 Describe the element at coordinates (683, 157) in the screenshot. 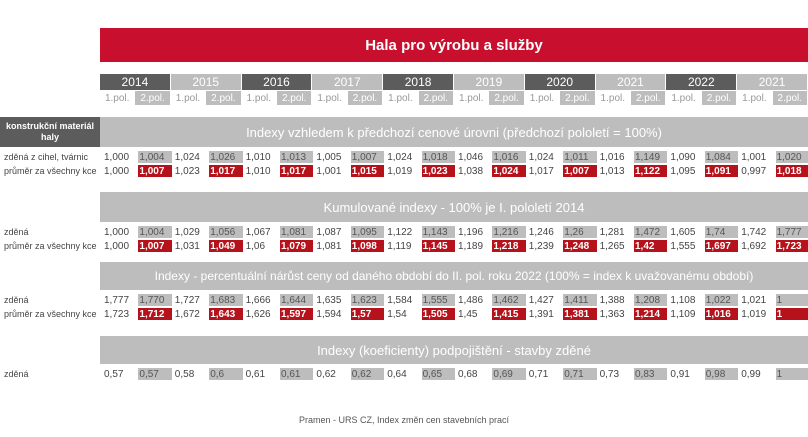

I see `value-cell: 1,090` at that location.